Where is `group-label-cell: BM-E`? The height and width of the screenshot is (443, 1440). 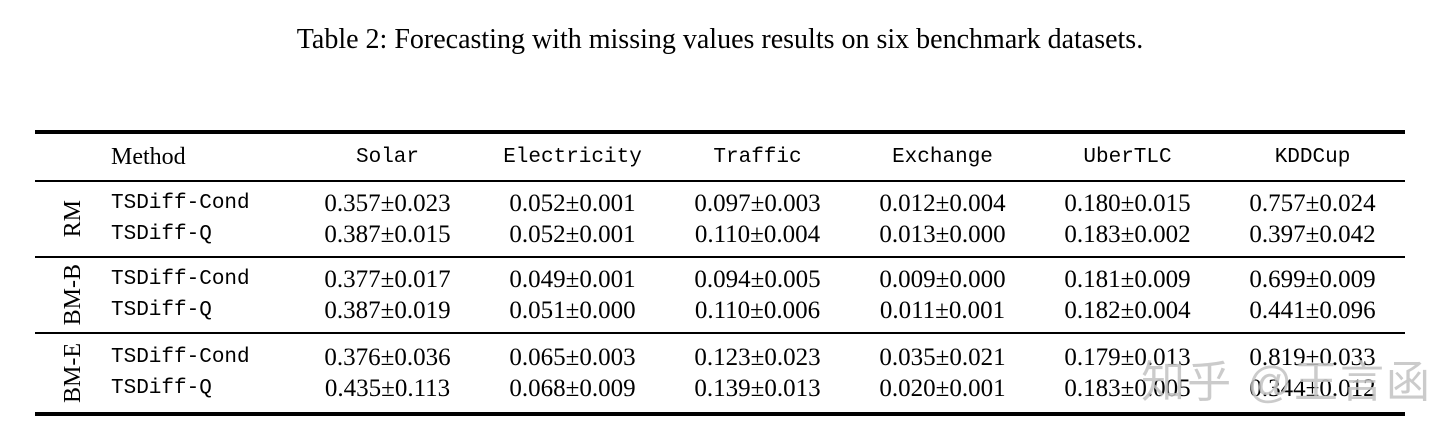 group-label-cell: BM-E is located at coordinates (73, 373).